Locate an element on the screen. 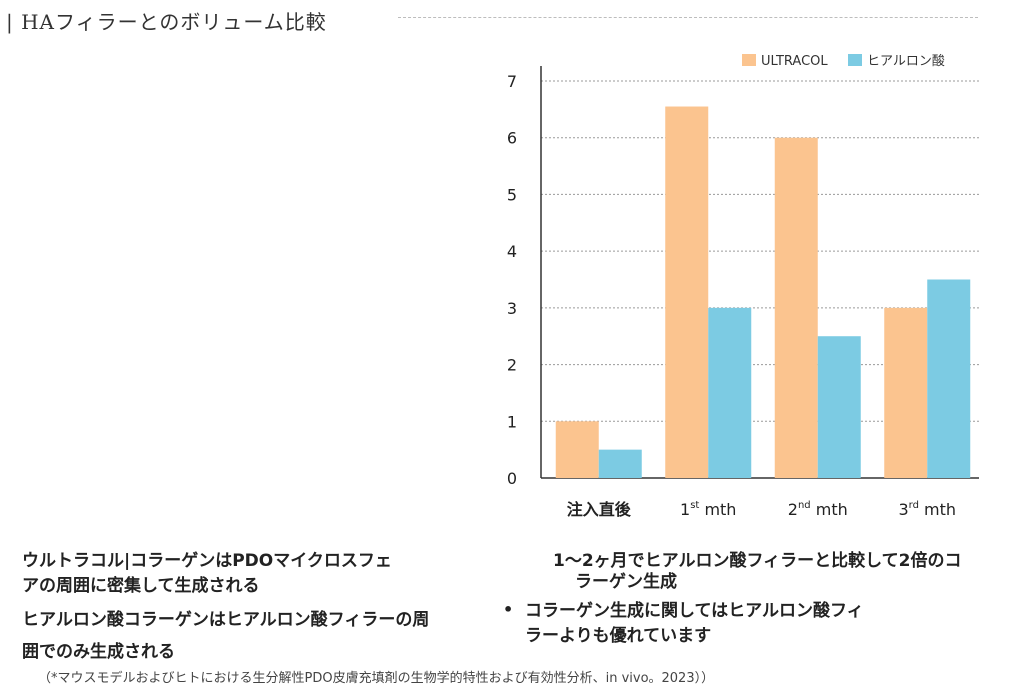 The image size is (1024, 689). bar-ヒアルロン酸-3 is located at coordinates (949, 378).